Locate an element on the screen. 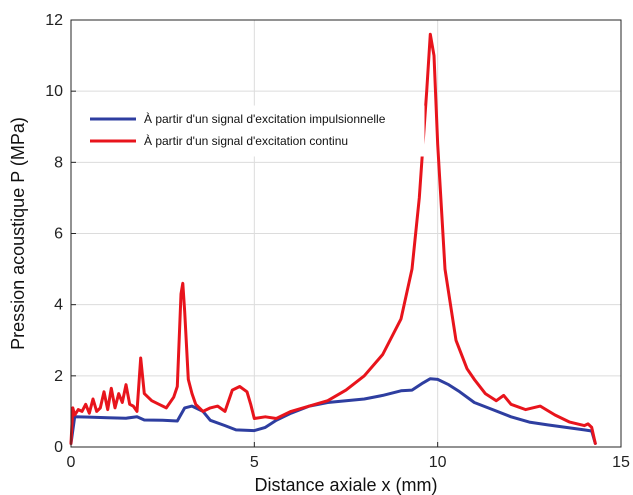 This screenshot has height=495, width=633. x-tick-label: 15 is located at coordinates (621, 462).